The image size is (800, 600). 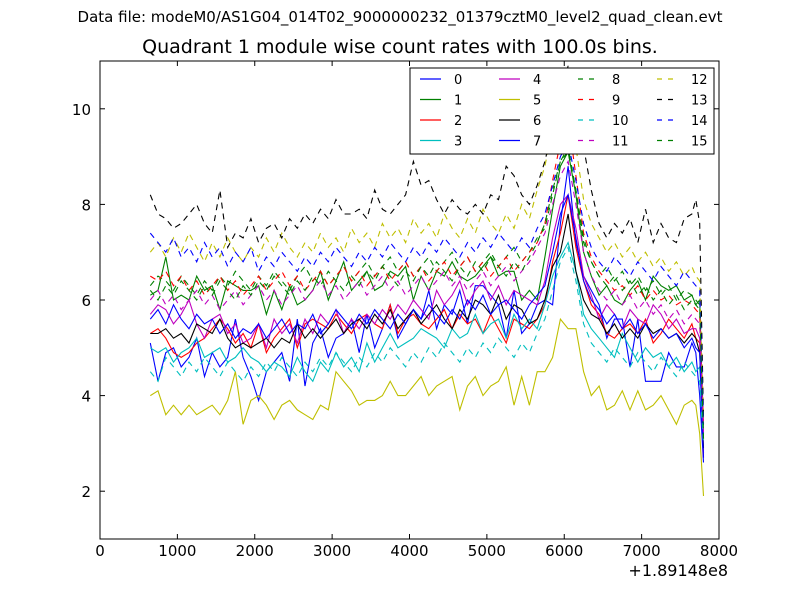 What do you see at coordinates (86, 301) in the screenshot?
I see `y-tick-label: 6` at bounding box center [86, 301].